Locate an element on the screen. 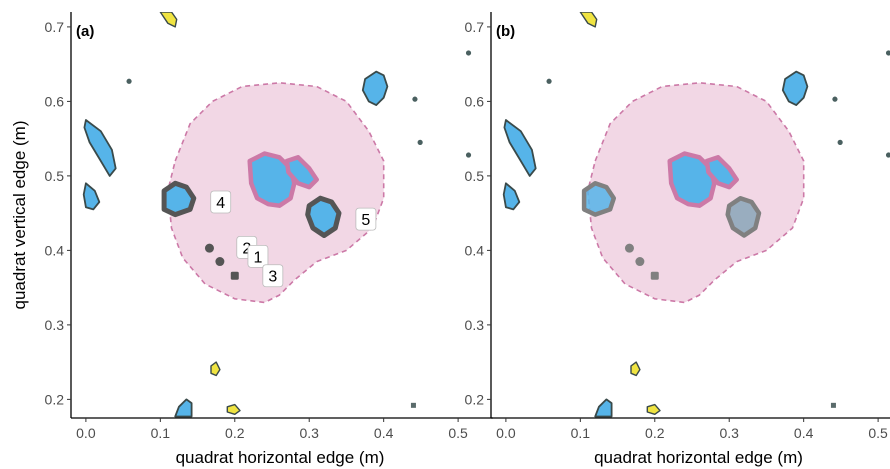 The height and width of the screenshot is (469, 890). point-label-text-5: 5 is located at coordinates (365, 220).